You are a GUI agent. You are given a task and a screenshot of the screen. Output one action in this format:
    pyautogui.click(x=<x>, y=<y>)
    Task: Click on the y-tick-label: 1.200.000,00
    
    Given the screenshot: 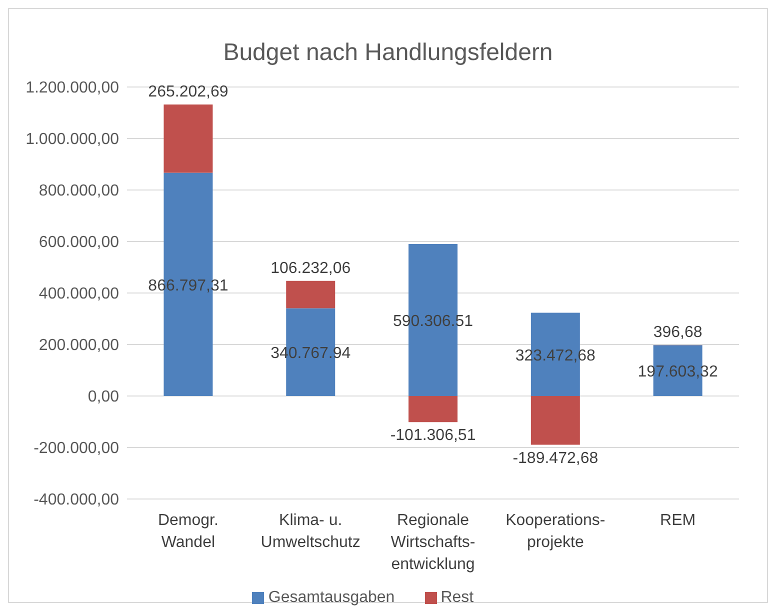 What is the action you would take?
    pyautogui.click(x=73, y=88)
    